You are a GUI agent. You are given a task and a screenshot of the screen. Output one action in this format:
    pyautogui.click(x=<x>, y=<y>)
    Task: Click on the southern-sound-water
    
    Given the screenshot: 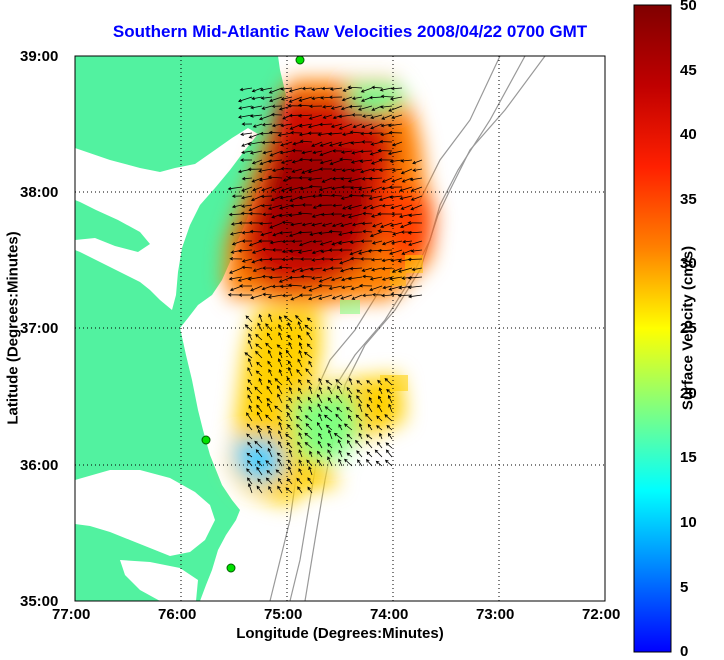 What is the action you would take?
    pyautogui.click(x=159, y=580)
    